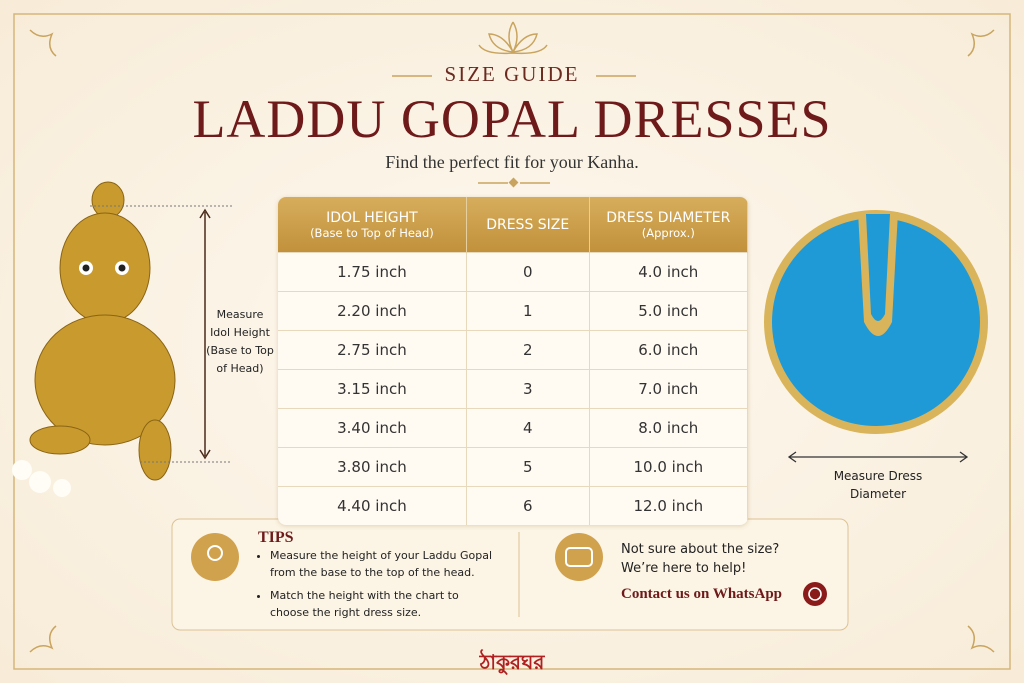 The image size is (1024, 683). Describe the element at coordinates (668, 428) in the screenshot. I see `table-cell: 8.0 inch` at that location.